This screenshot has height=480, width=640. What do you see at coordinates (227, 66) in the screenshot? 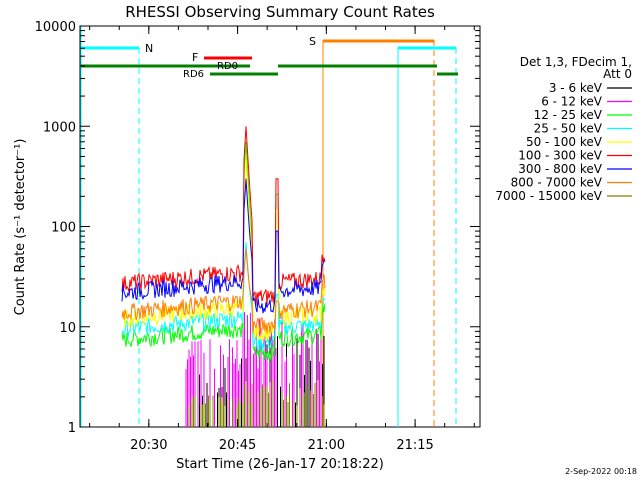
I see `rd0-label: RD0` at bounding box center [227, 66].